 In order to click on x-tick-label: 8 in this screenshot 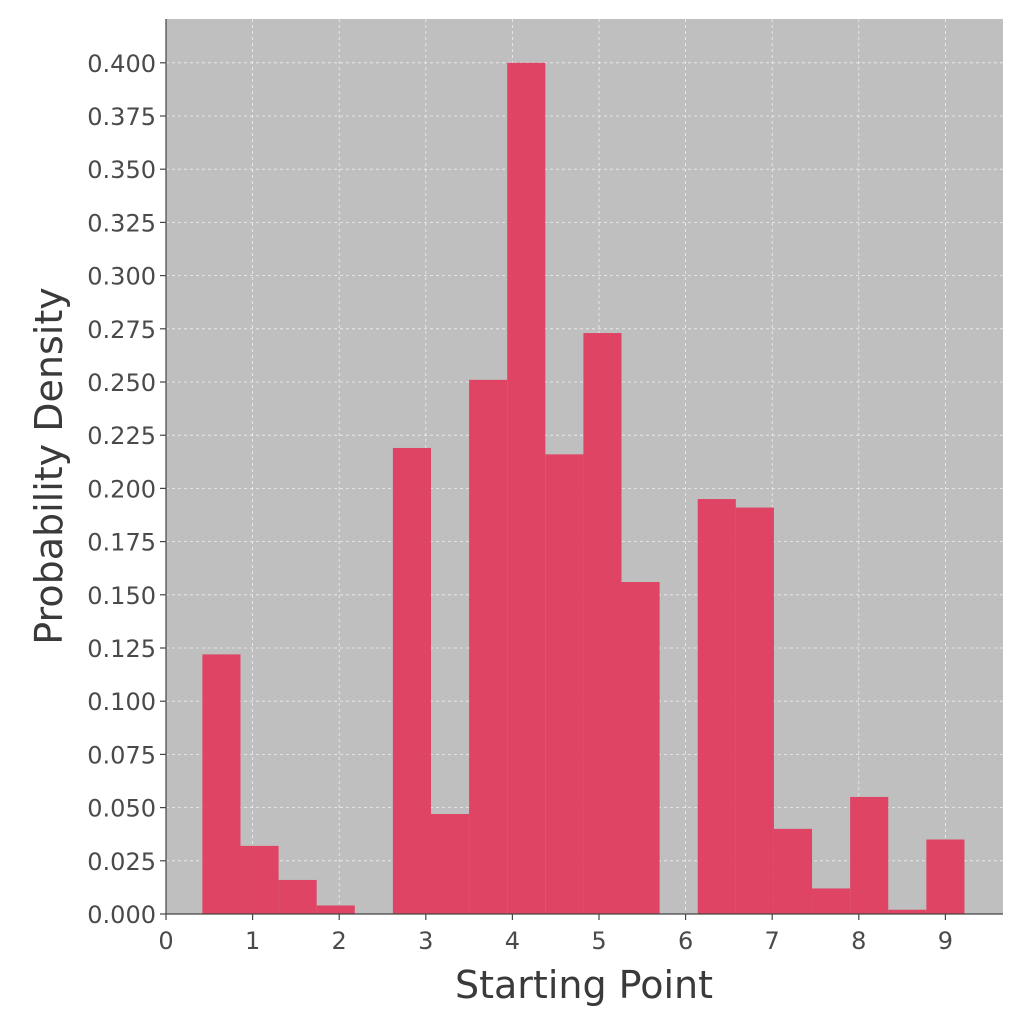, I will do `click(858, 941)`.